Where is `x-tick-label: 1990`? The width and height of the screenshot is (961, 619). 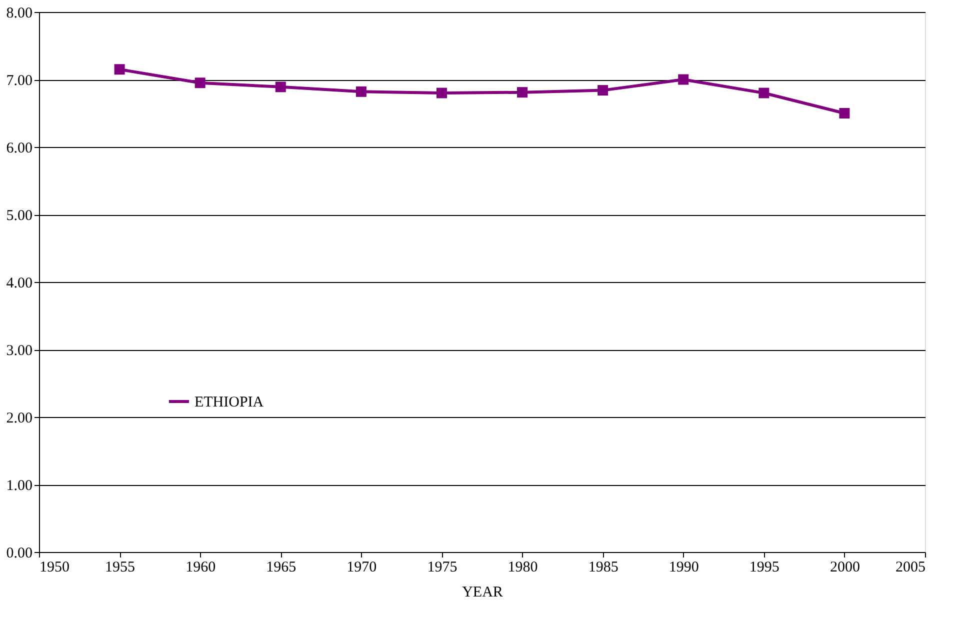
x-tick-label: 1990 is located at coordinates (683, 568).